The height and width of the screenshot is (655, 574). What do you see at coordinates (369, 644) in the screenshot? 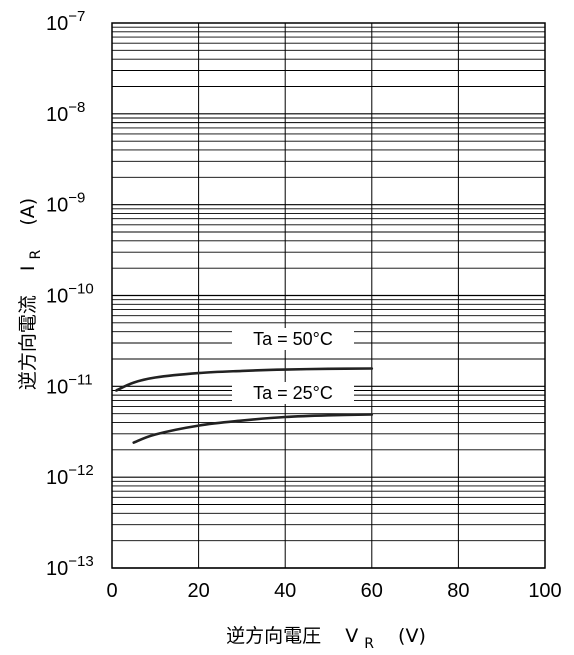
I see `x-axis-subscript: R` at bounding box center [369, 644].